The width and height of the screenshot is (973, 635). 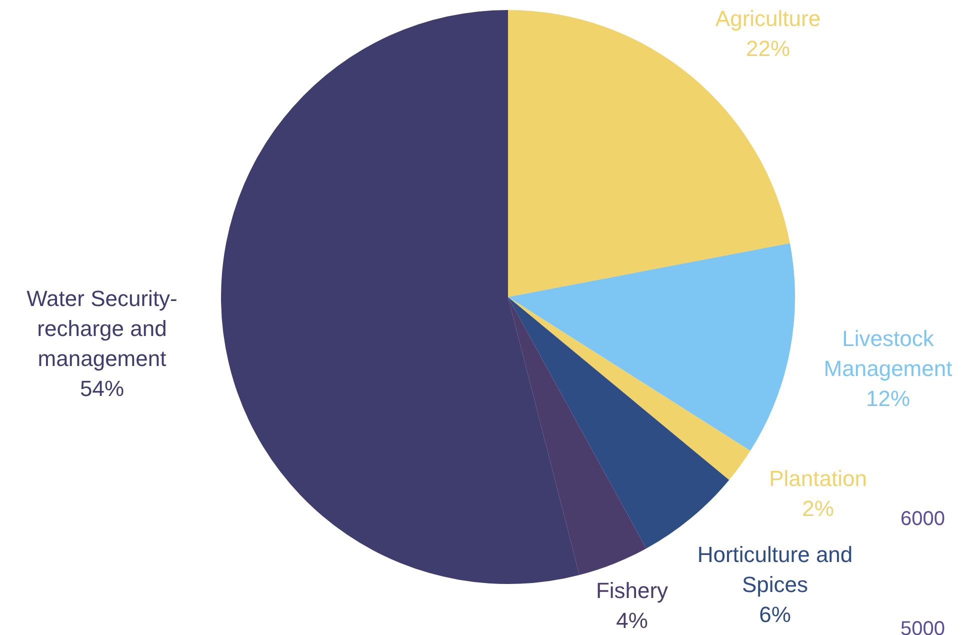 What do you see at coordinates (632, 591) in the screenshot?
I see `slice-label: Fishery` at bounding box center [632, 591].